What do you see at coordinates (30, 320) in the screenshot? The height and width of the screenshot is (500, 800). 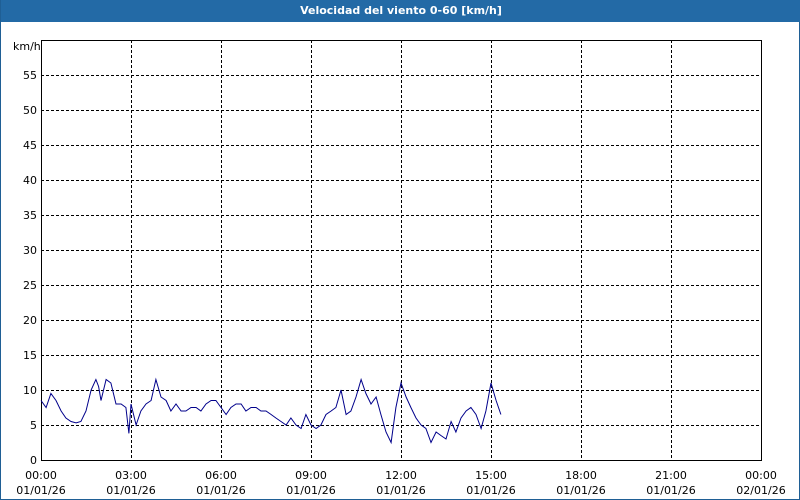 I see `y-tick-label: 20` at bounding box center [30, 320].